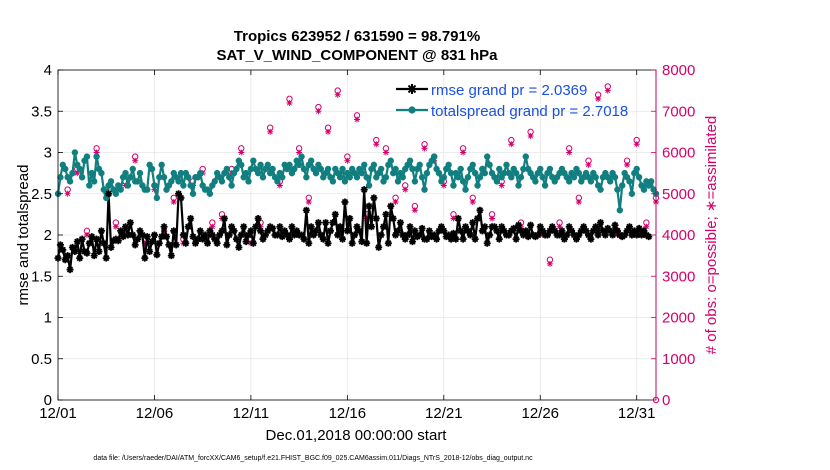 Image resolution: width=830 pixels, height=470 pixels. What do you see at coordinates (48, 318) in the screenshot?
I see `y-left-tick-label: 1` at bounding box center [48, 318].